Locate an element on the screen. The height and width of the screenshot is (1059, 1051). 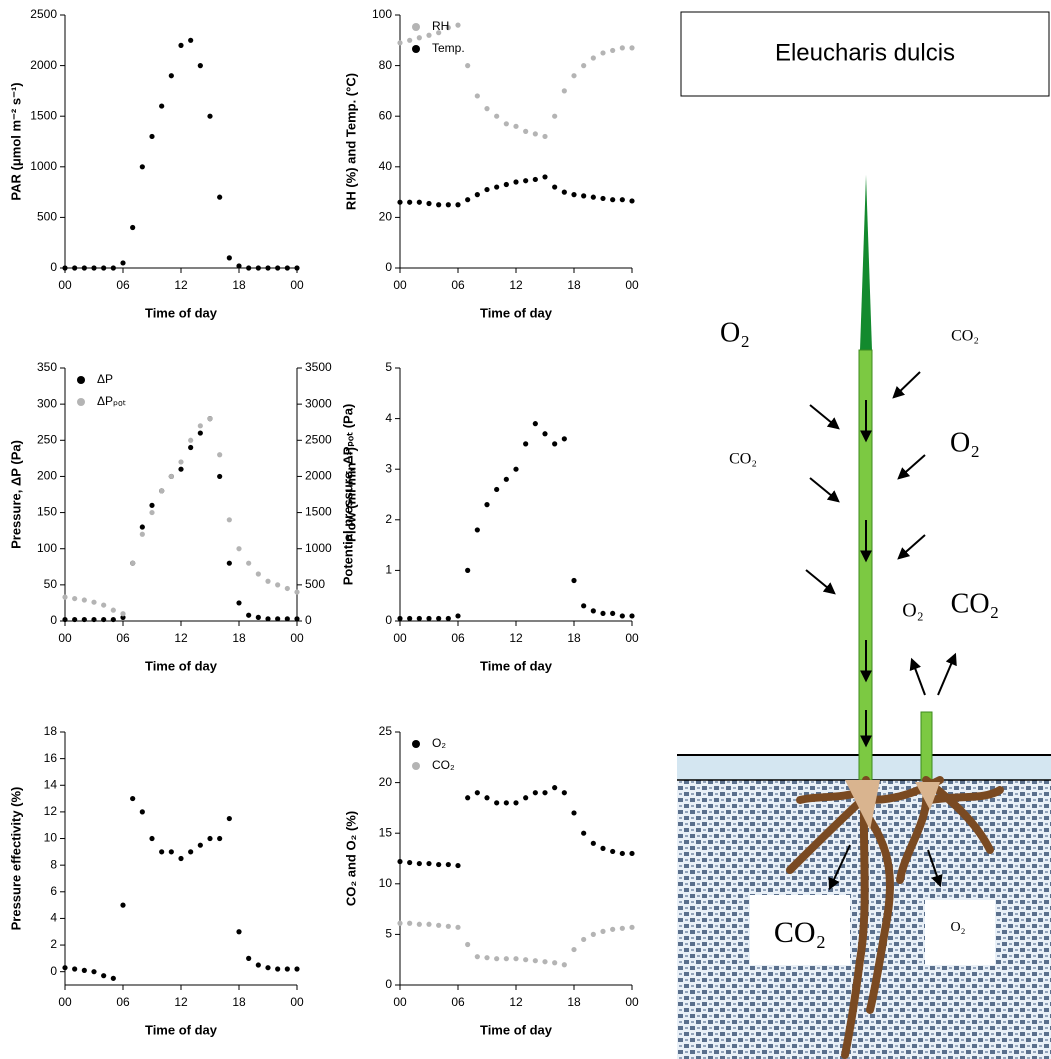
y-tick-label: 3 is located at coordinates (388, 468).